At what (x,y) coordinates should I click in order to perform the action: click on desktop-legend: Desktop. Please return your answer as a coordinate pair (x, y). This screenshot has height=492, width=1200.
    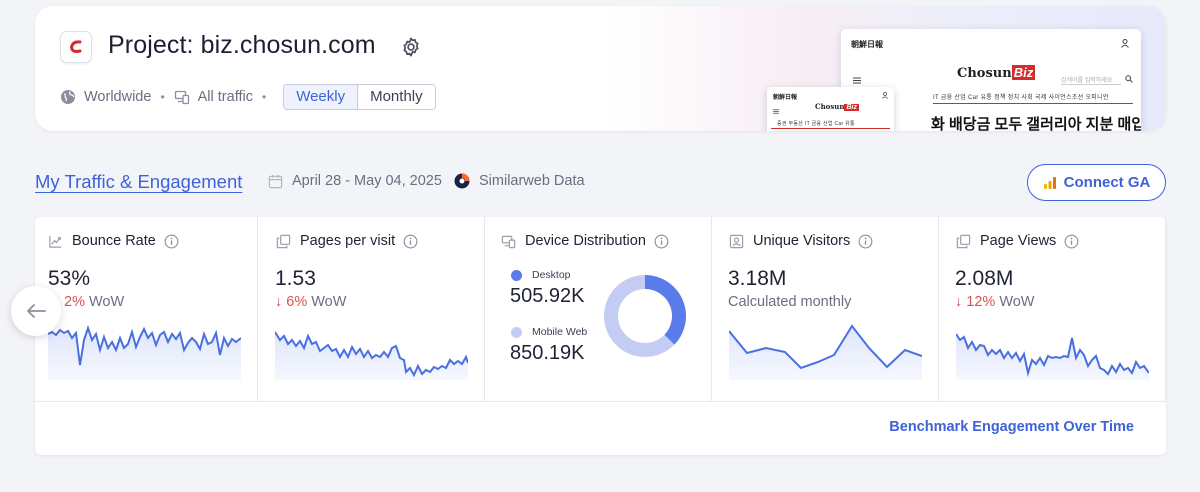
    Looking at the image, I should click on (541, 275).